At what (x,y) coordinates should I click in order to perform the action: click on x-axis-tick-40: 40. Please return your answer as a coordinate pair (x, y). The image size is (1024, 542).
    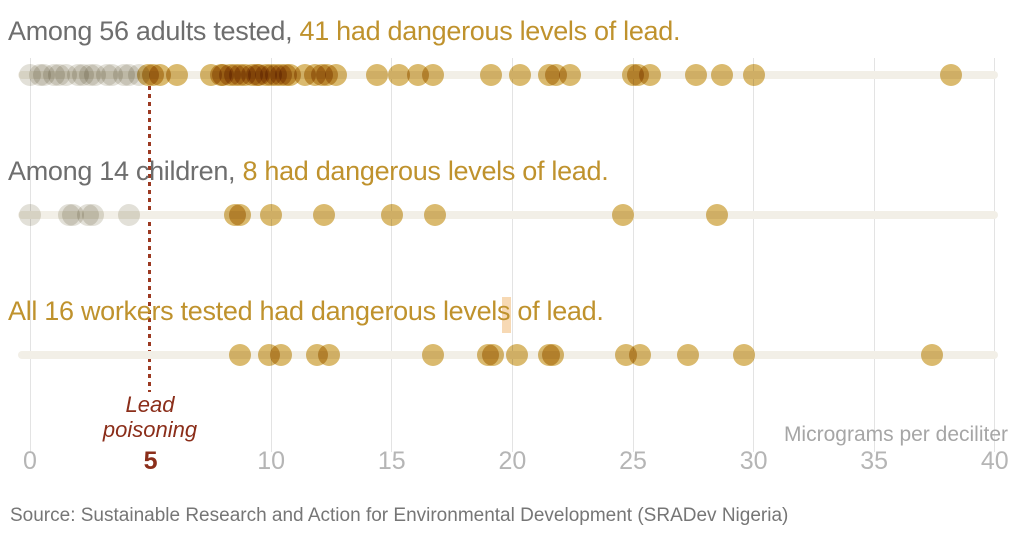
    Looking at the image, I should click on (994, 461).